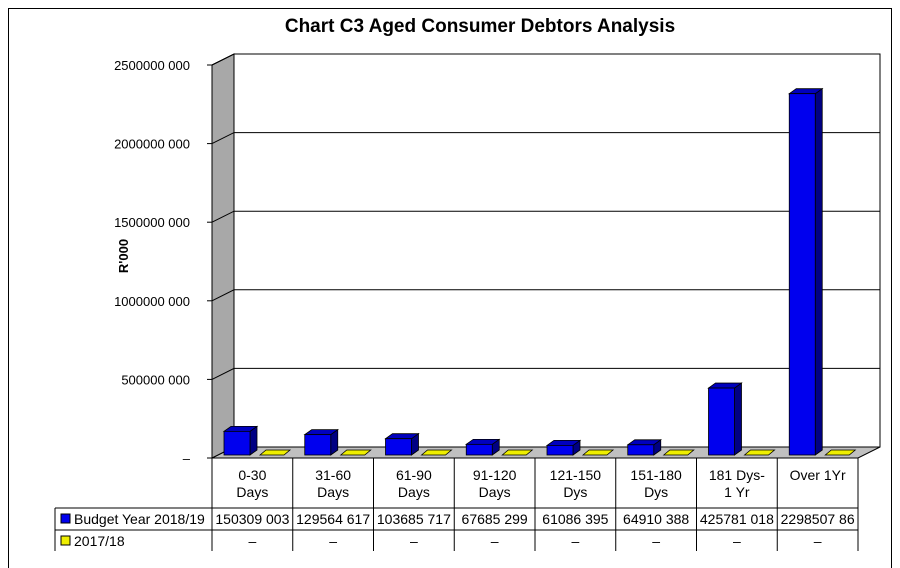  What do you see at coordinates (152, 301) in the screenshot?
I see `y-tick-label: 1000000 000` at bounding box center [152, 301].